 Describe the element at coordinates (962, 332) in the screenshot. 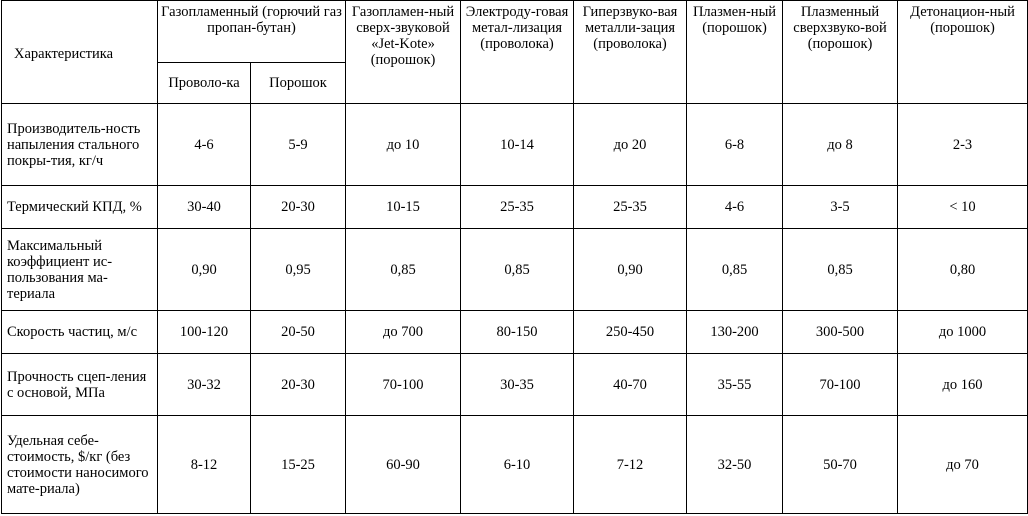

I see `table-cell: до 1000` at that location.